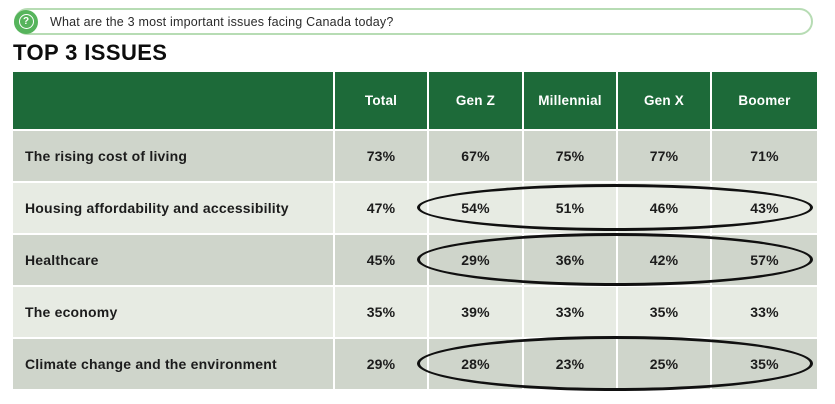 This screenshot has width=835, height=404. Describe the element at coordinates (90, 52) in the screenshot. I see `page-title: TOP 3 ISSUES` at that location.